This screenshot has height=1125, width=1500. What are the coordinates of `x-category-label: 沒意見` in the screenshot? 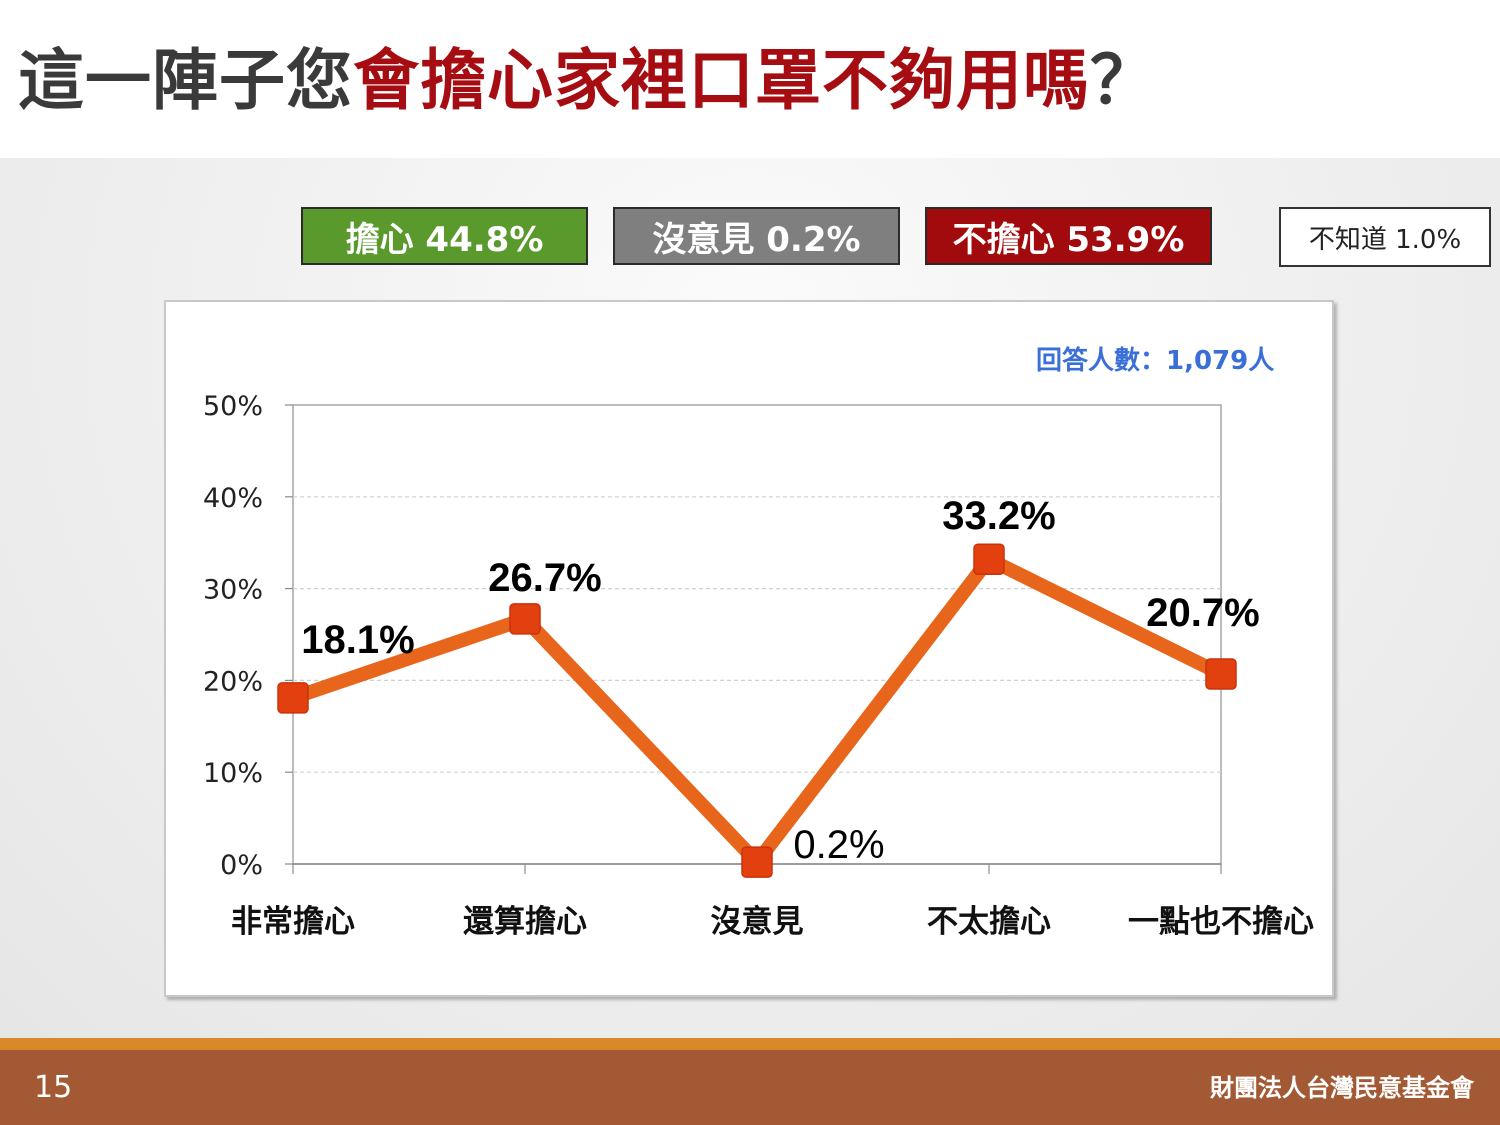 It's located at (757, 922).